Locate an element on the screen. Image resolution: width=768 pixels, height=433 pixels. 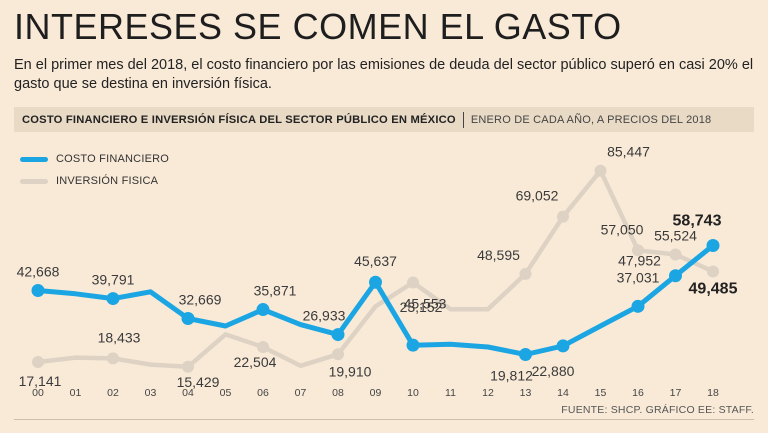
source-note: FUENTE: SHCP. GRÁFICO EE: STAFF. is located at coordinates (657, 410).